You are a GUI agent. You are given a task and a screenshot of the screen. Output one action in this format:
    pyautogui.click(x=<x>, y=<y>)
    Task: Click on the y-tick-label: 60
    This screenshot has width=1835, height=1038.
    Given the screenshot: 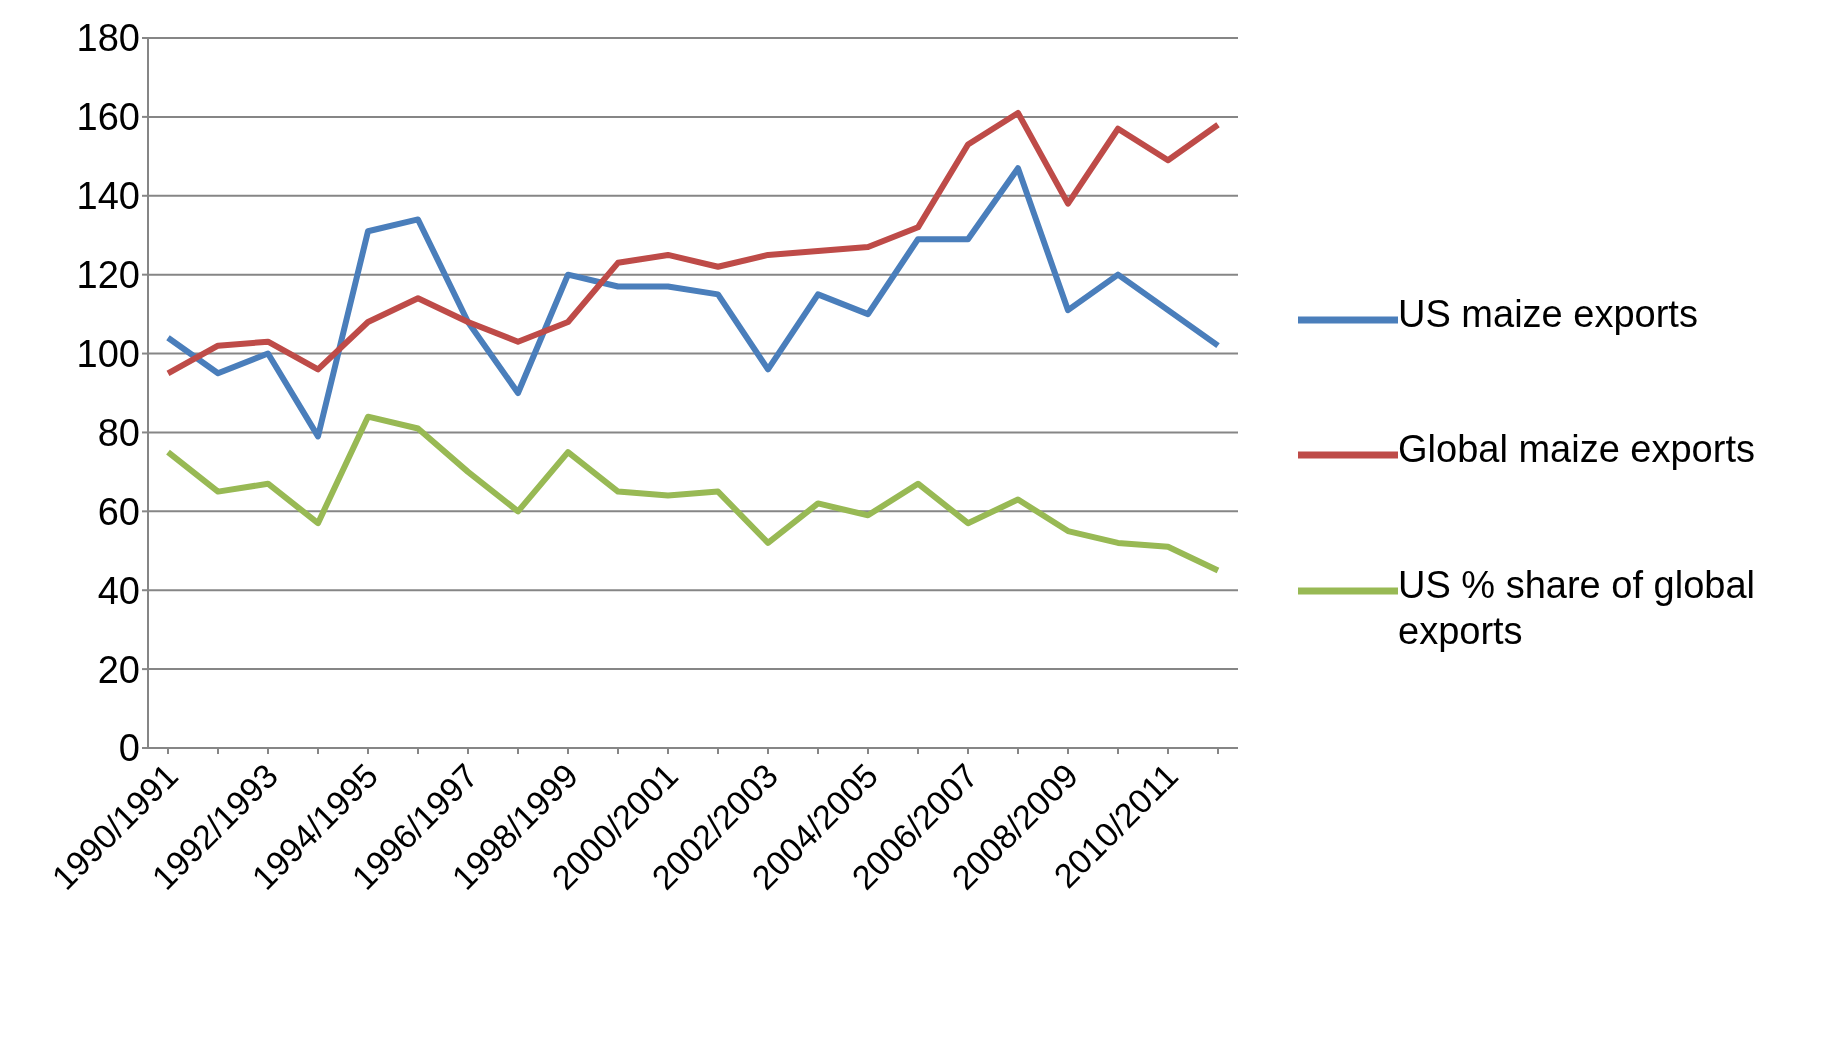 What is the action you would take?
    pyautogui.click(x=118, y=511)
    